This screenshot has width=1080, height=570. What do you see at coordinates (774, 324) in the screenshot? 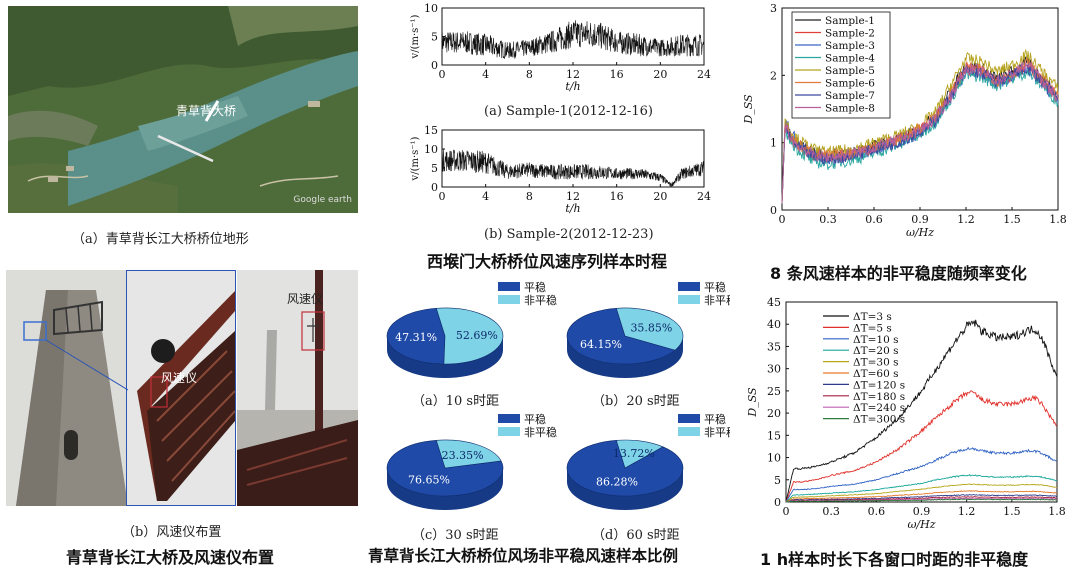
I see `y-tick-label: 40` at bounding box center [774, 324].